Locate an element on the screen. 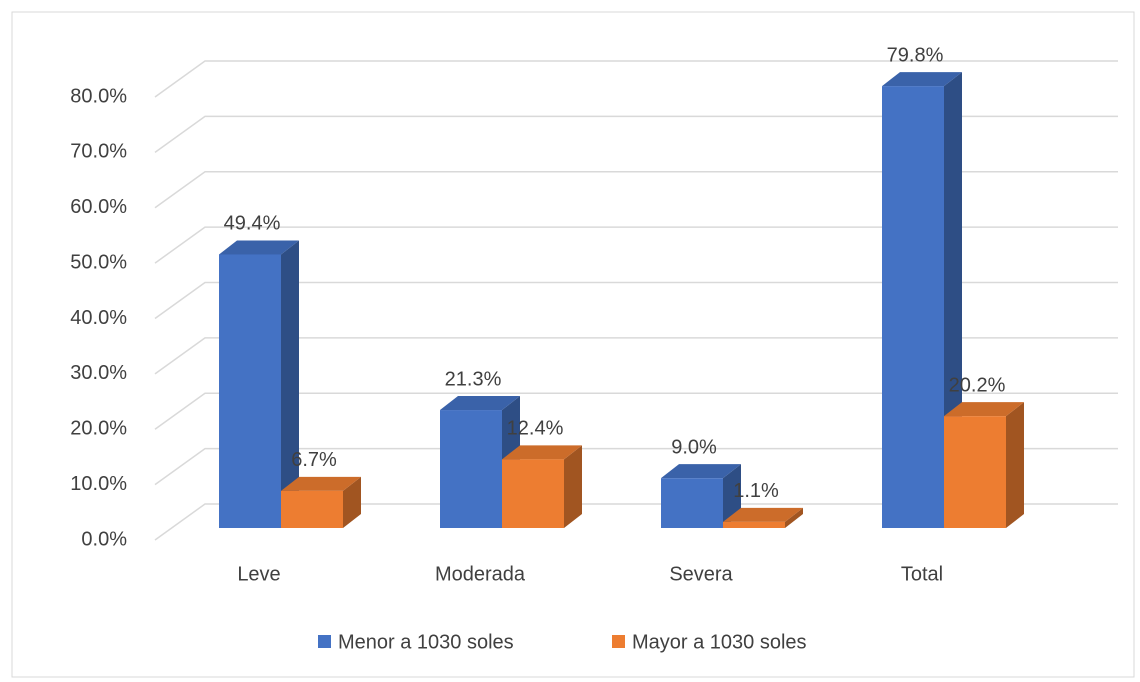 Image resolution: width=1140 pixels, height=682 pixels. data-label: 20.2% is located at coordinates (977, 385).